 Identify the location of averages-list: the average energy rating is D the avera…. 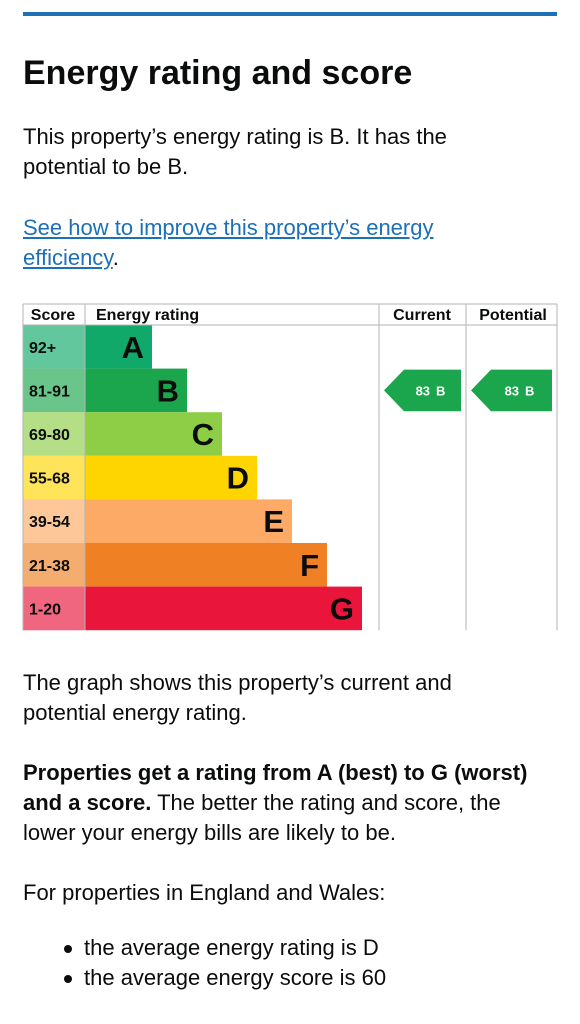
(290, 963).